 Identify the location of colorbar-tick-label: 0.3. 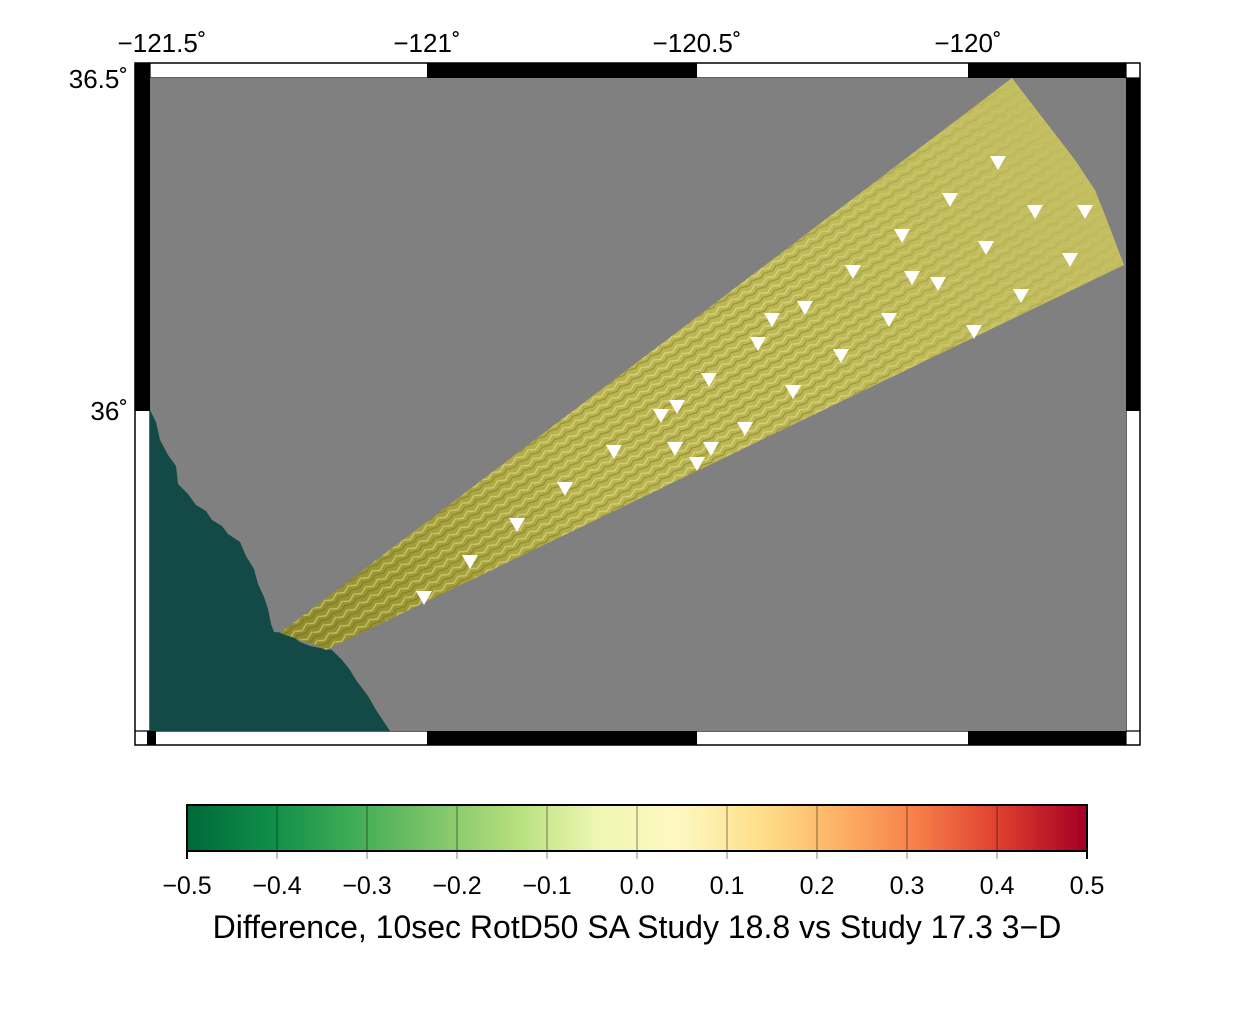
(907, 886).